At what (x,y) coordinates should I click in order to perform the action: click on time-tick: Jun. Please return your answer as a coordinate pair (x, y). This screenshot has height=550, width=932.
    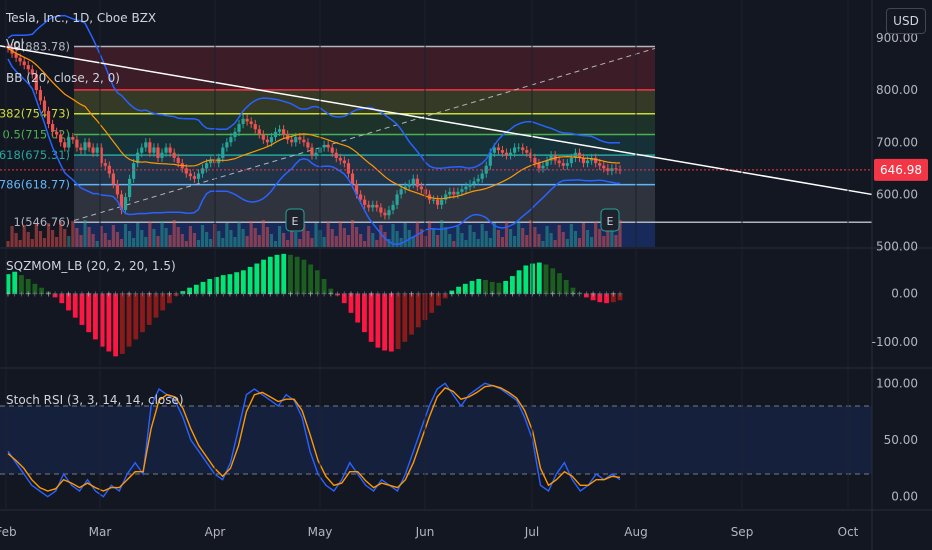
    Looking at the image, I should click on (425, 532).